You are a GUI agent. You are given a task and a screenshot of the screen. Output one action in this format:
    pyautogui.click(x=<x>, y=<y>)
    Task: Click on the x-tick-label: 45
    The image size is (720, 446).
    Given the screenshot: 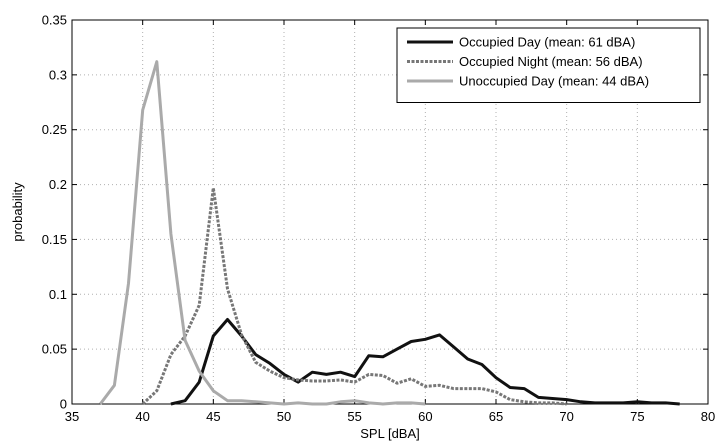 What is the action you would take?
    pyautogui.click(x=213, y=416)
    